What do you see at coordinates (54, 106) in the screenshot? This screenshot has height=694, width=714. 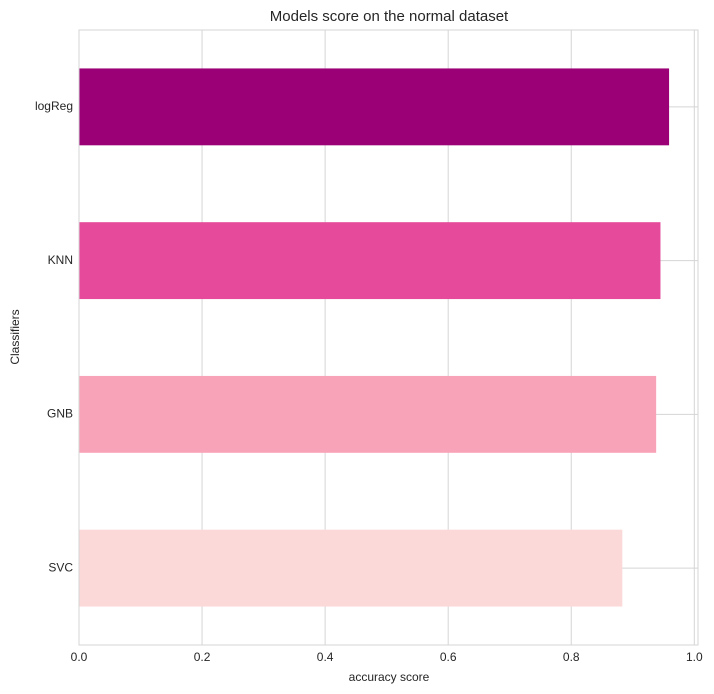 I see `y-tick-label: logReg` at bounding box center [54, 106].